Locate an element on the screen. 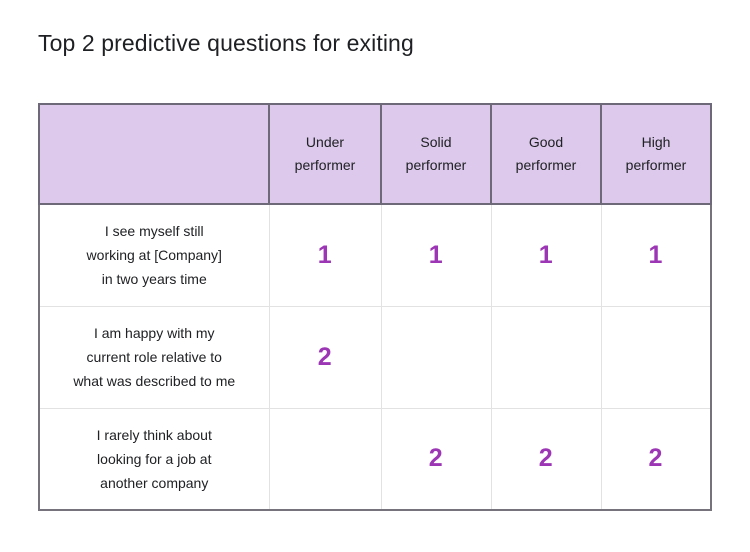  column-header-under-performer: Under performer is located at coordinates (325, 154).